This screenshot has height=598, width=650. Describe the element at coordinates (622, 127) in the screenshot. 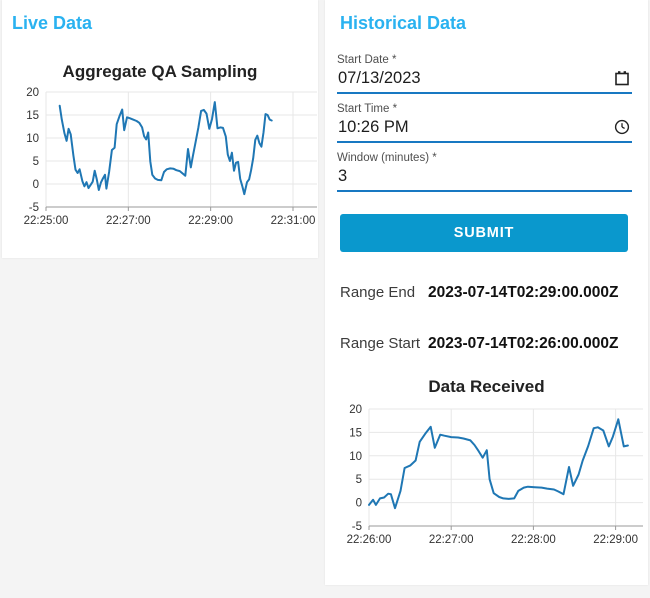

I see `clock-icon` at that location.